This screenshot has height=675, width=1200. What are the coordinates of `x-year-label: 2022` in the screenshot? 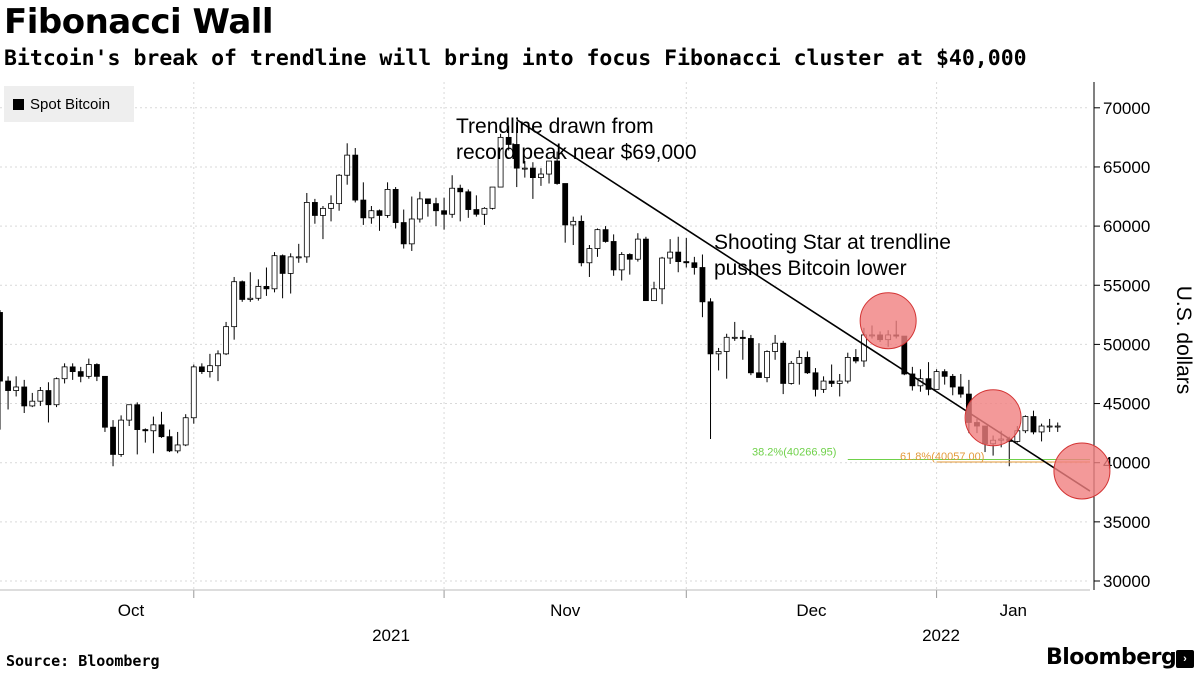 It's located at (941, 635).